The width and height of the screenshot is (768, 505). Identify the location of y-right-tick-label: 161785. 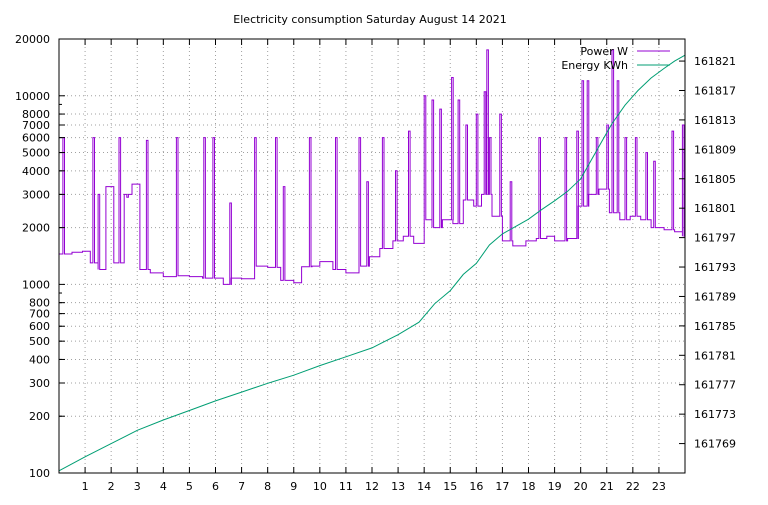
(715, 326).